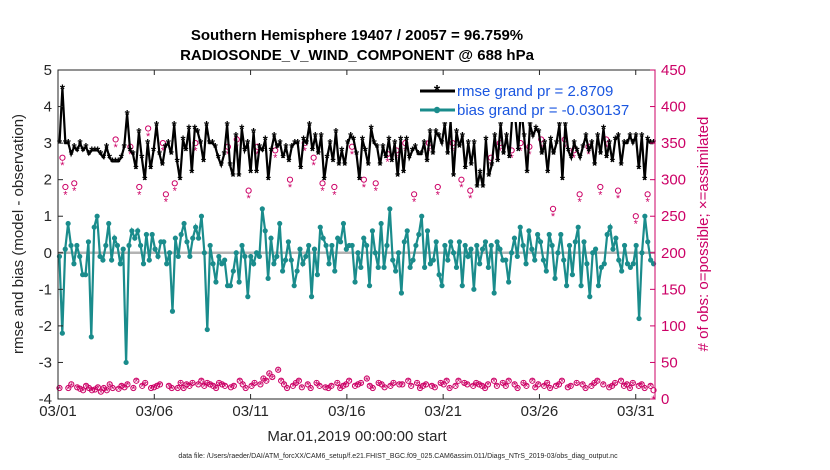  Describe the element at coordinates (540, 411) in the screenshot. I see `x-tick-label: 03/26` at that location.